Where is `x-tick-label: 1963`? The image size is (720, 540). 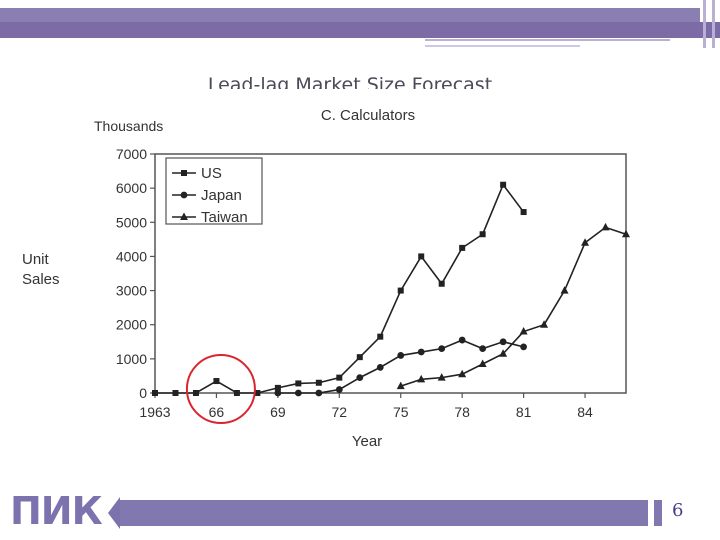 x-tick-label: 1963 is located at coordinates (154, 412).